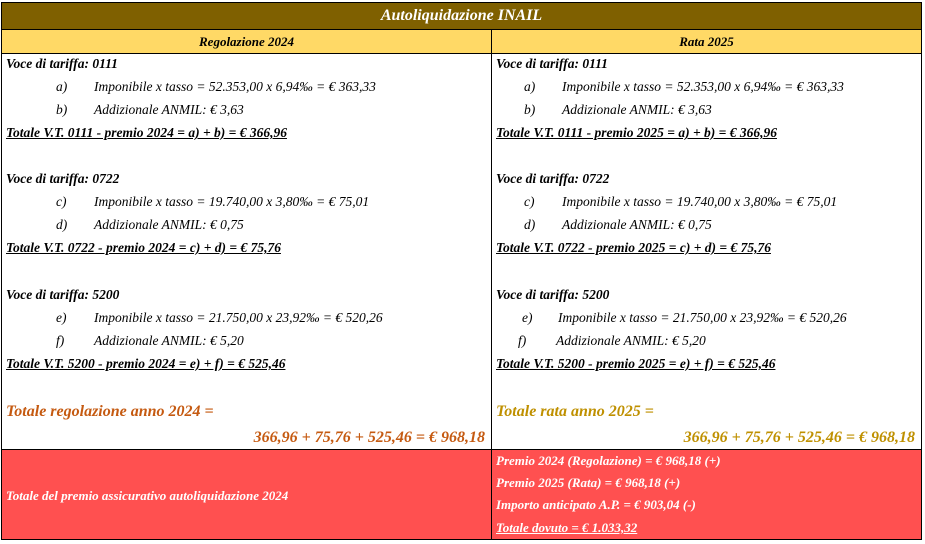 Image resolution: width=925 pixels, height=544 pixels. What do you see at coordinates (461, 16) in the screenshot?
I see `table-title: Autoliquidazione INAIL` at bounding box center [461, 16].